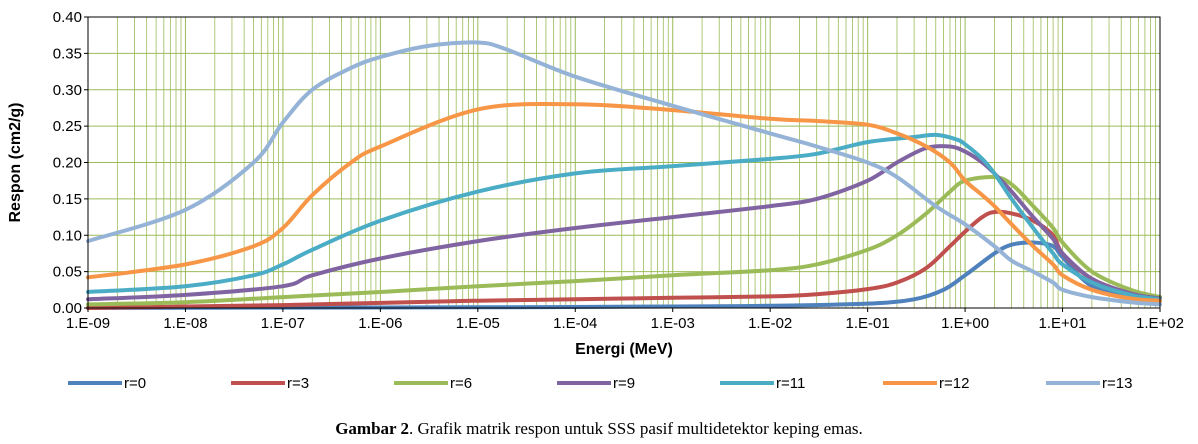  I want to click on x-tick-label: 1.E-07, so click(283, 323).